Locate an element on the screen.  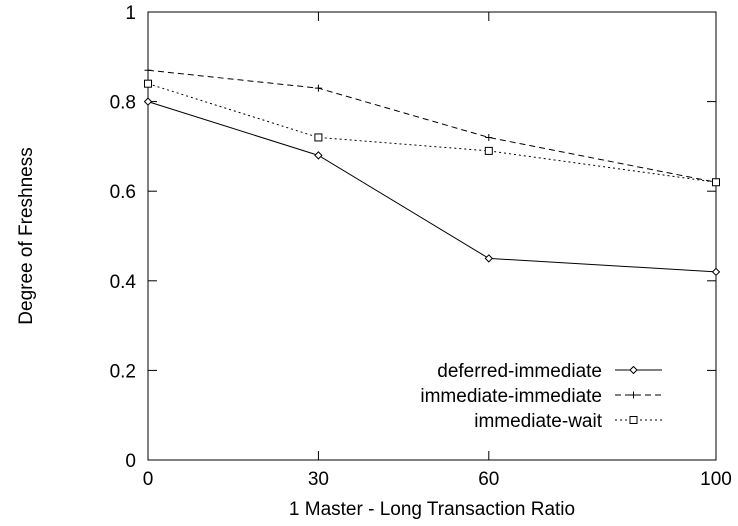
y-tick-label: 0.6 is located at coordinates (123, 192).